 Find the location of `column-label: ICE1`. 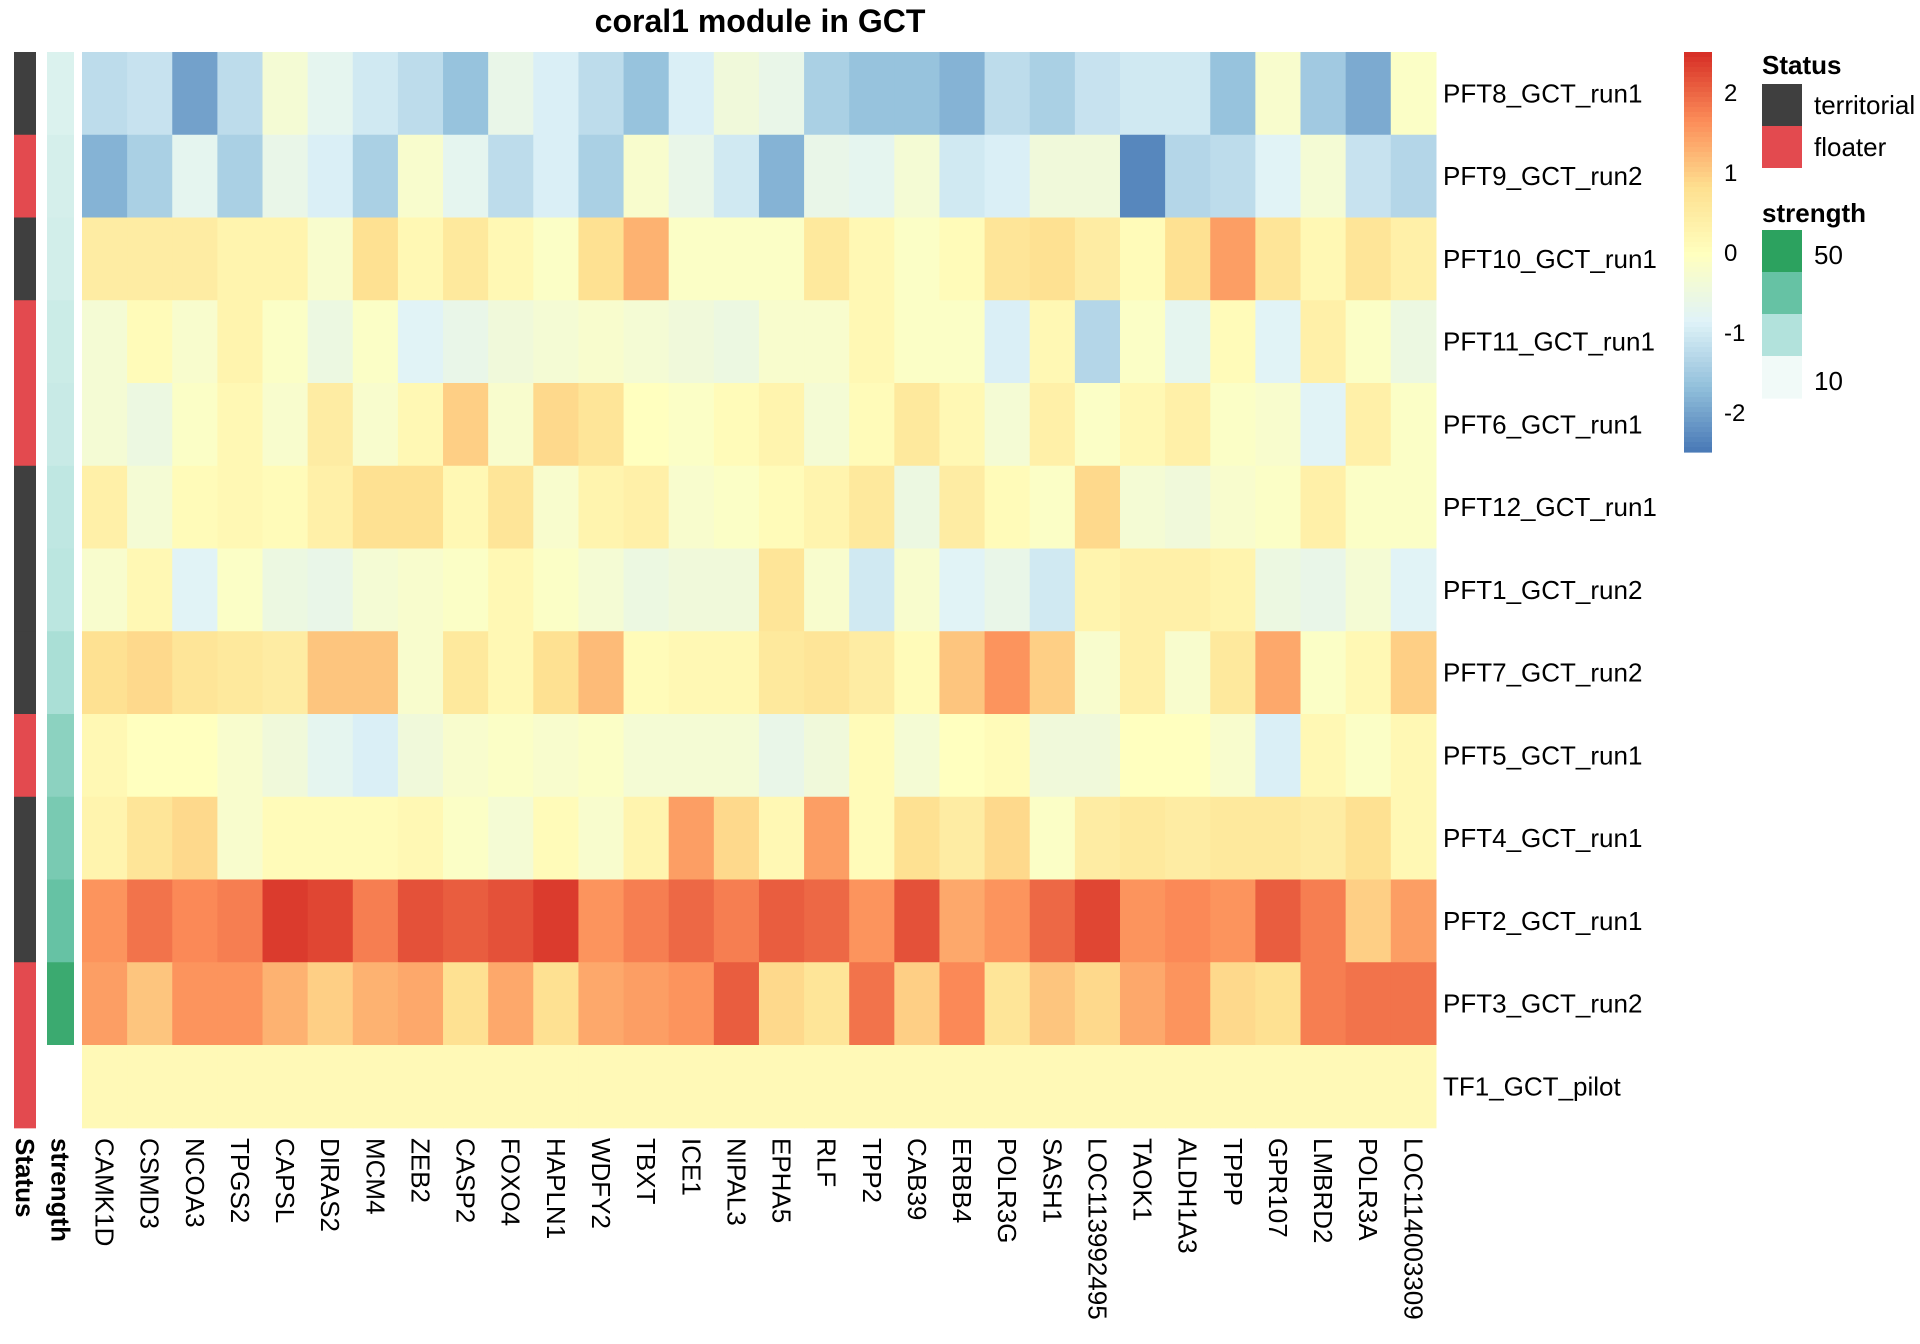

column-label: ICE1 is located at coordinates (691, 1167).